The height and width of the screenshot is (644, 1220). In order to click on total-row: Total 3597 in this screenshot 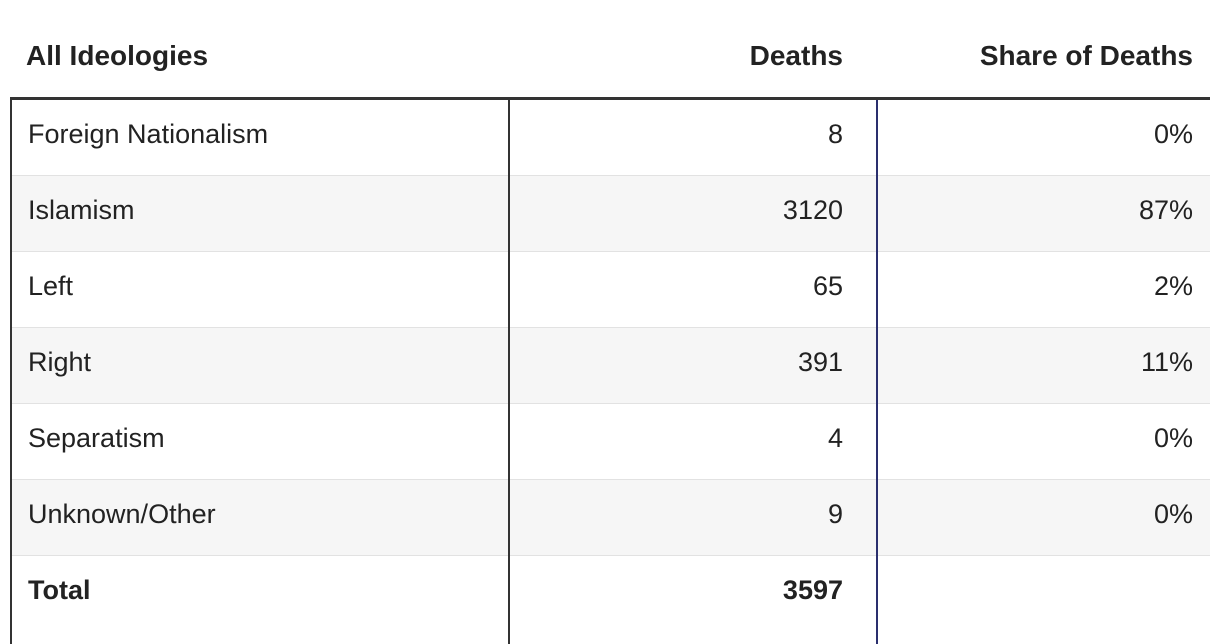, I will do `click(610, 596)`.